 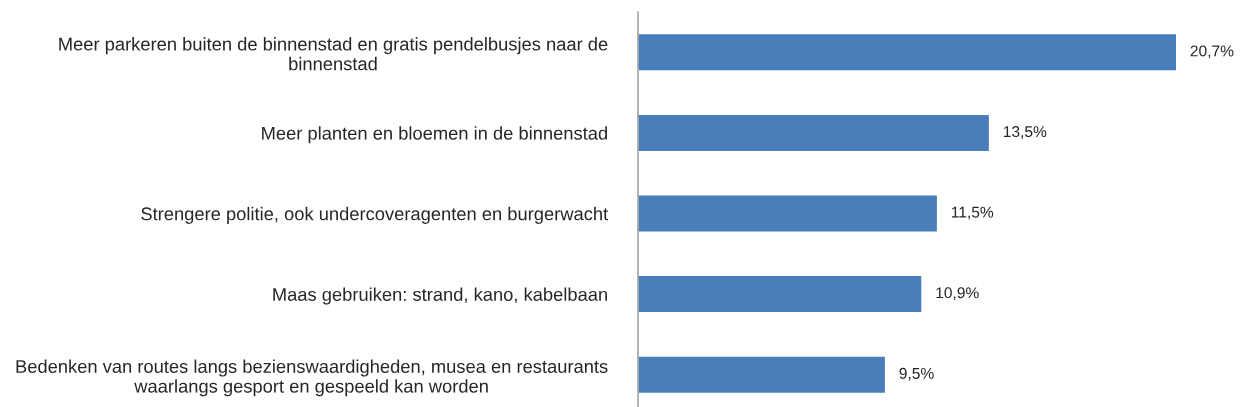 I want to click on data-label: 20,7%, so click(x=1212, y=52).